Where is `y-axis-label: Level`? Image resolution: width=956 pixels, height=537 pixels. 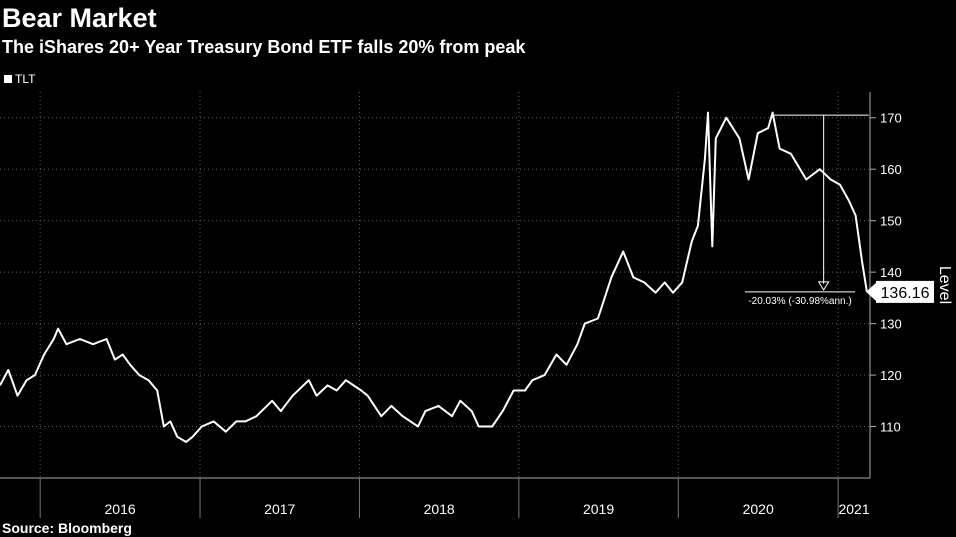
y-axis-label: Level is located at coordinates (944, 285).